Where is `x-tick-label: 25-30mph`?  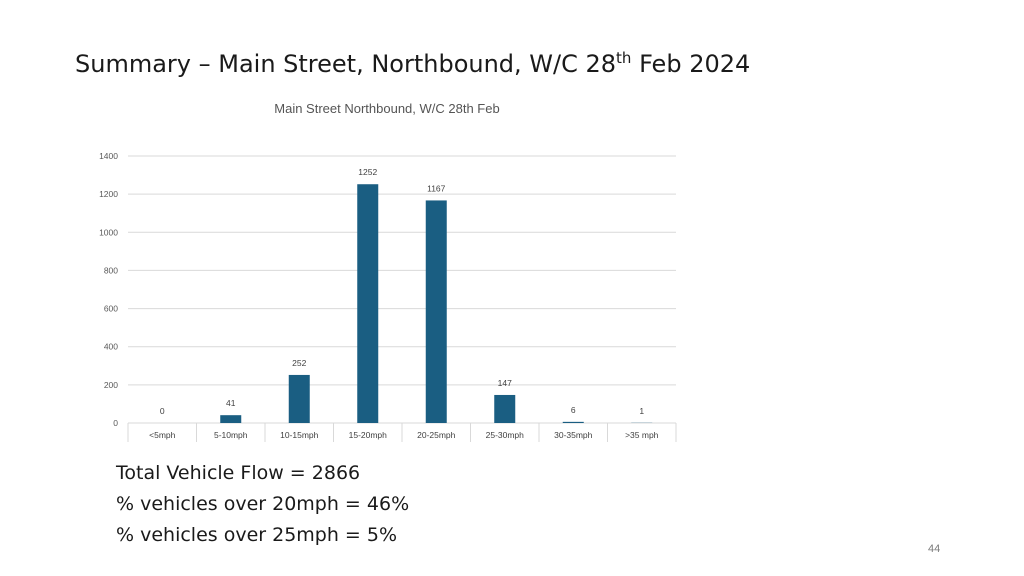 x-tick-label: 25-30mph is located at coordinates (505, 435).